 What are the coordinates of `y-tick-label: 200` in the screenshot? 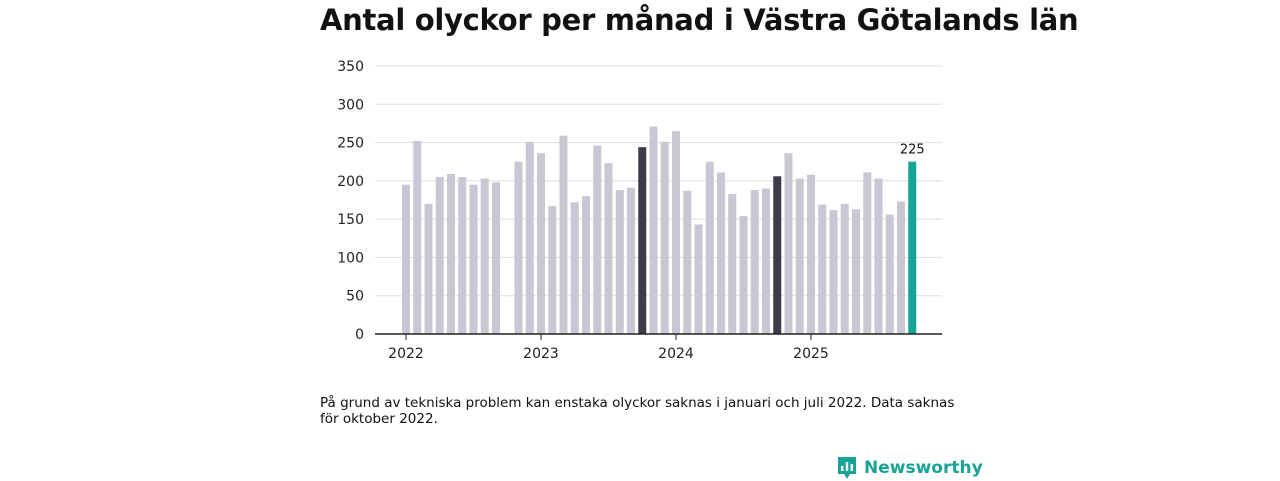 It's located at (350, 182).